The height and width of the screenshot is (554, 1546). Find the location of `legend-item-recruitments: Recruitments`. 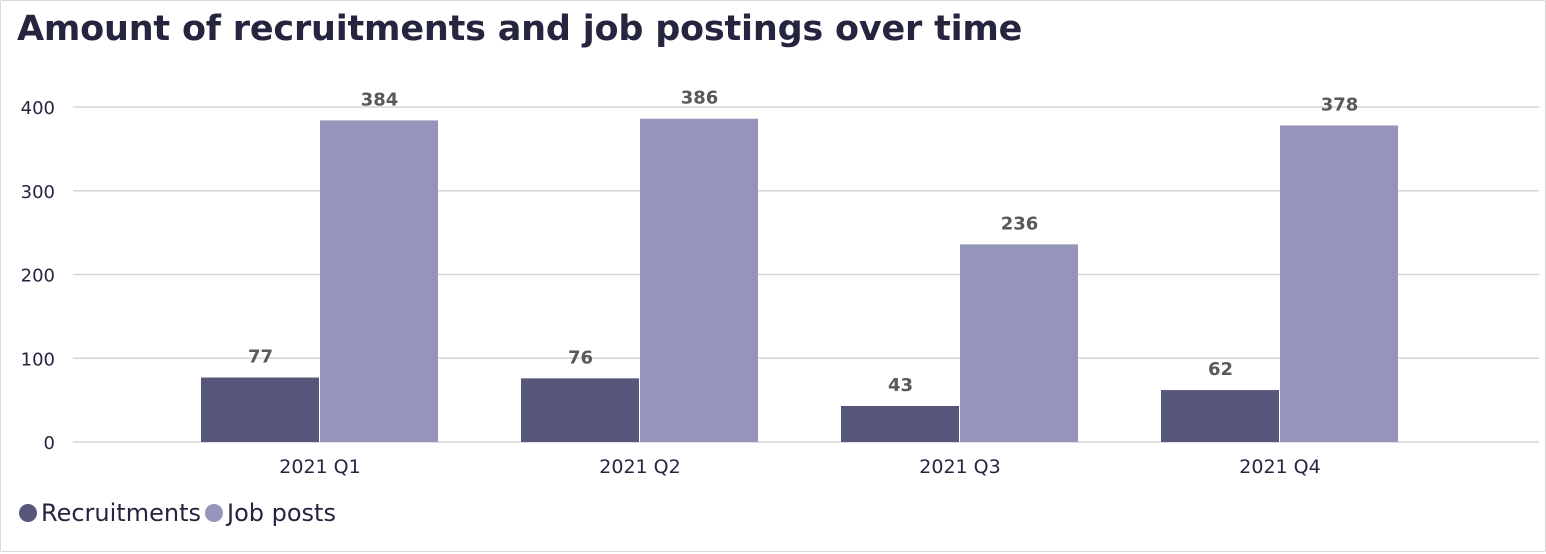

legend-item-recruitments: Recruitments is located at coordinates (110, 513).